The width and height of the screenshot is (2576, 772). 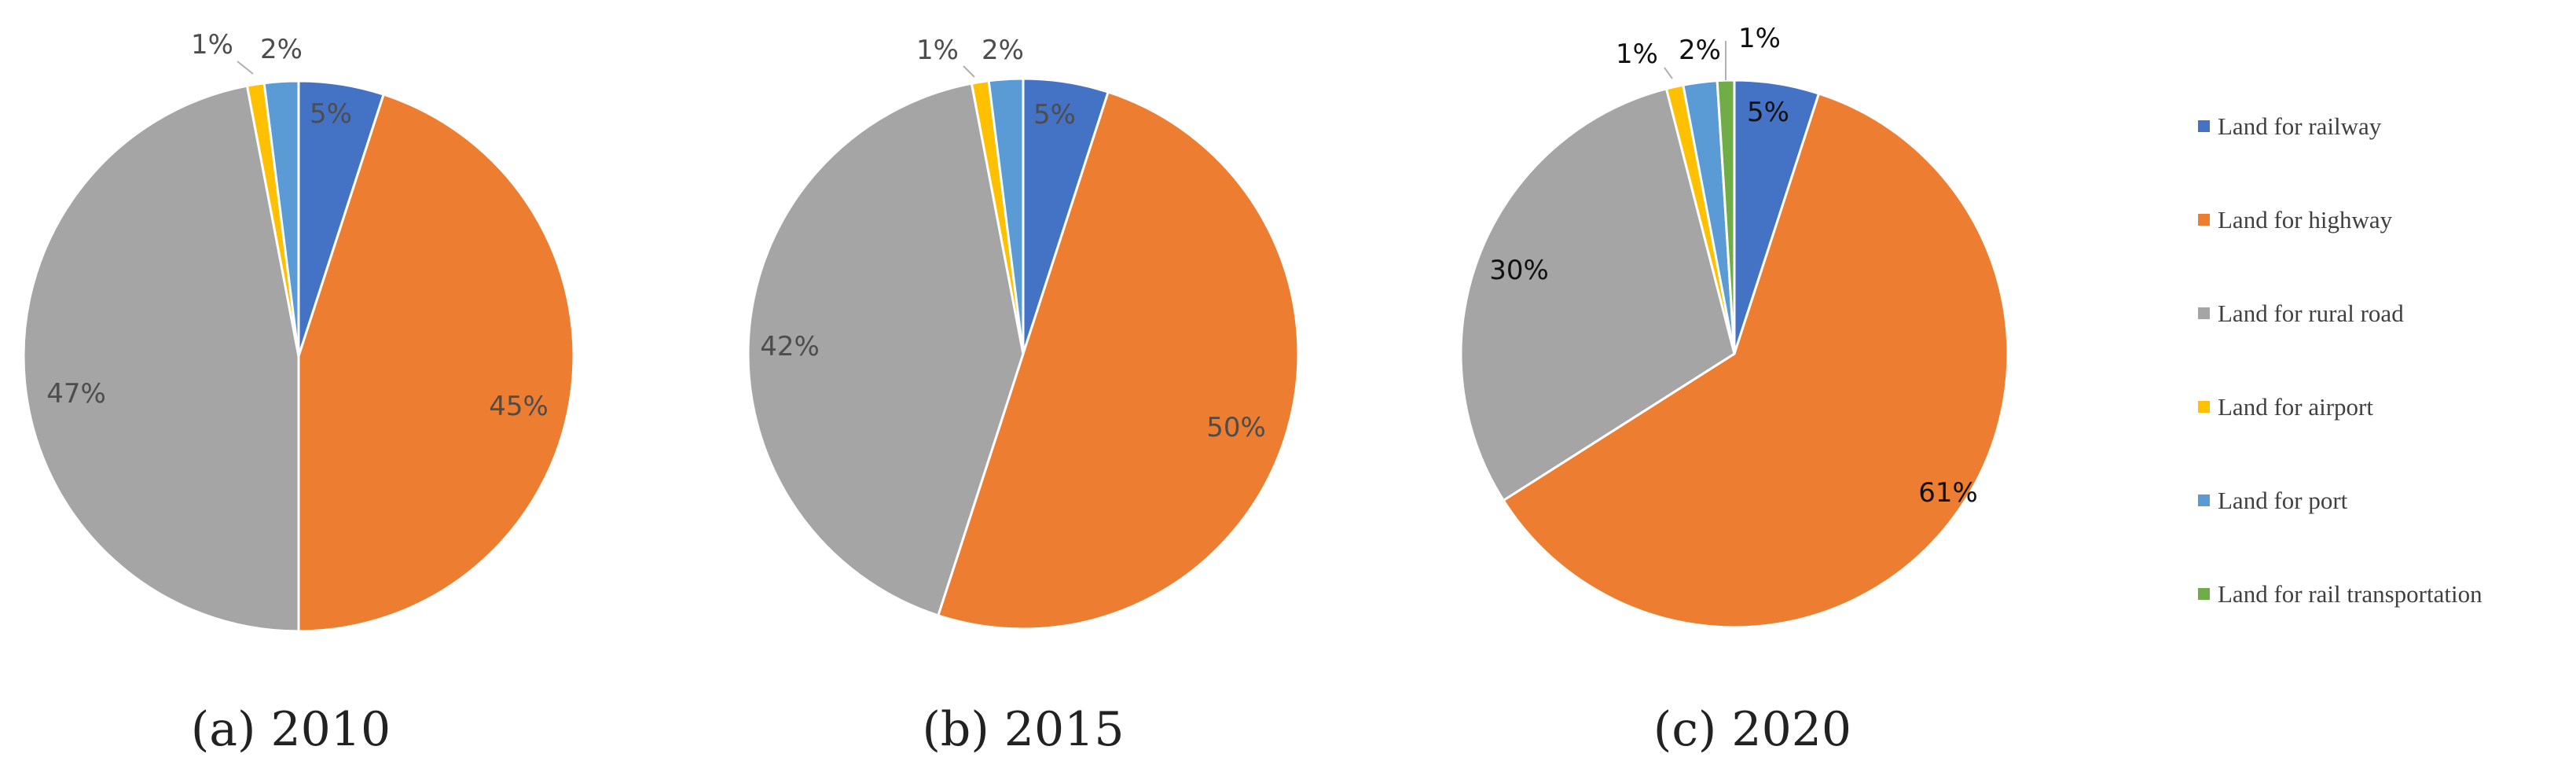 What do you see at coordinates (790, 347) in the screenshot?
I see `data-label-rural-road: 42%` at bounding box center [790, 347].